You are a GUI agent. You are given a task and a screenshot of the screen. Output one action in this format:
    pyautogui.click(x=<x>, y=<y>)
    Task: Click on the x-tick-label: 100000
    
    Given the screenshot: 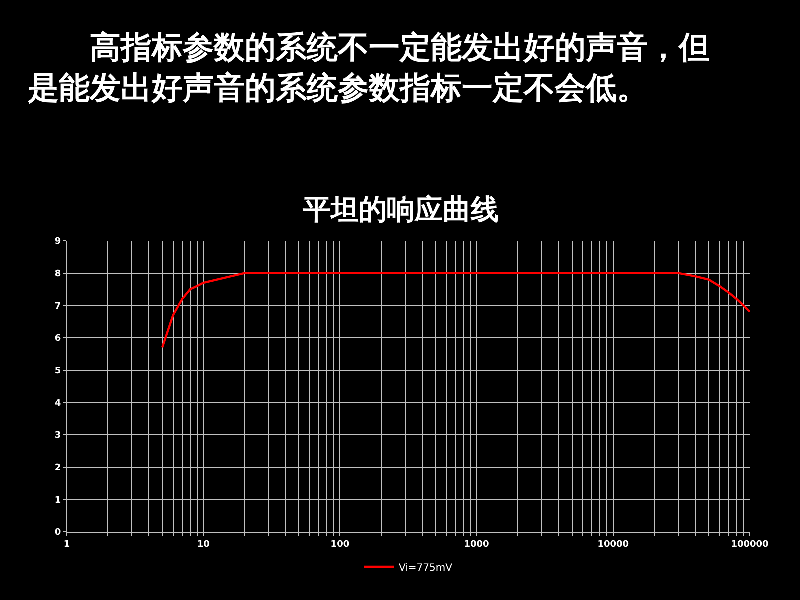 What is the action you would take?
    pyautogui.click(x=750, y=545)
    